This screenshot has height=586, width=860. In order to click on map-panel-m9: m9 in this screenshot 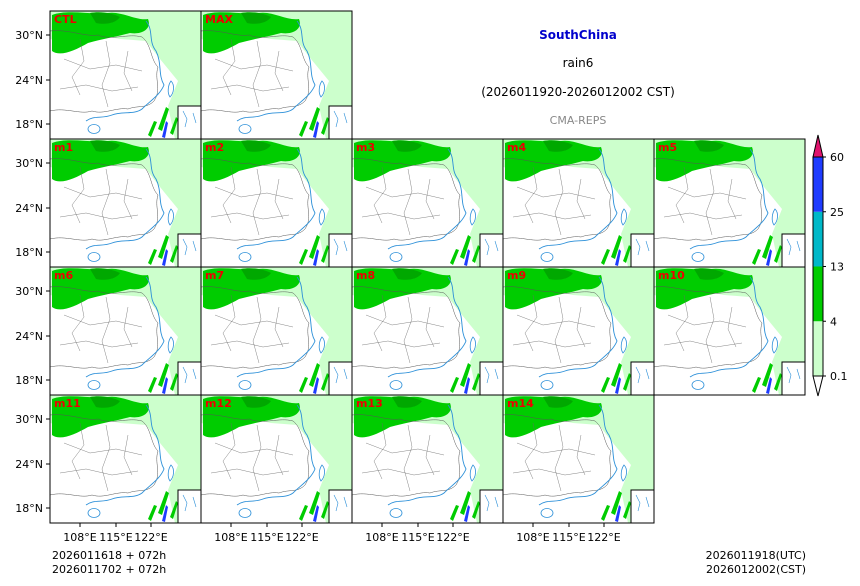, I will do `click(578, 331)`.